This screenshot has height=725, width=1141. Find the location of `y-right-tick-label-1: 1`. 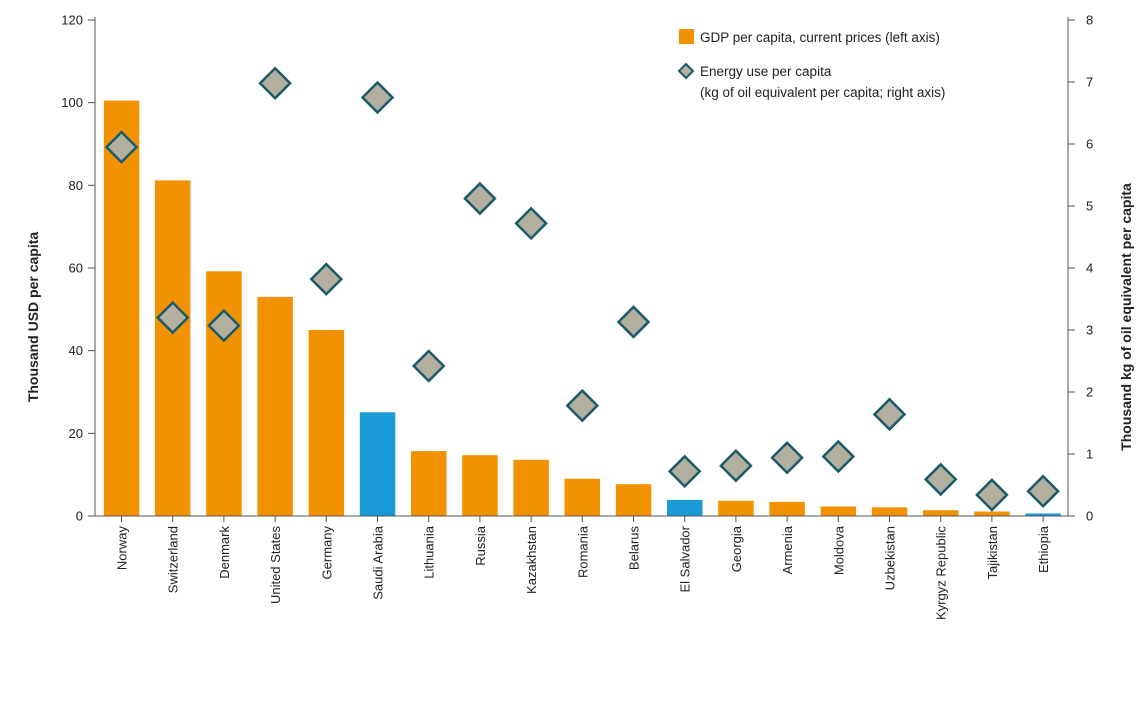

y-right-tick-label-1: 1 is located at coordinates (1089, 454).